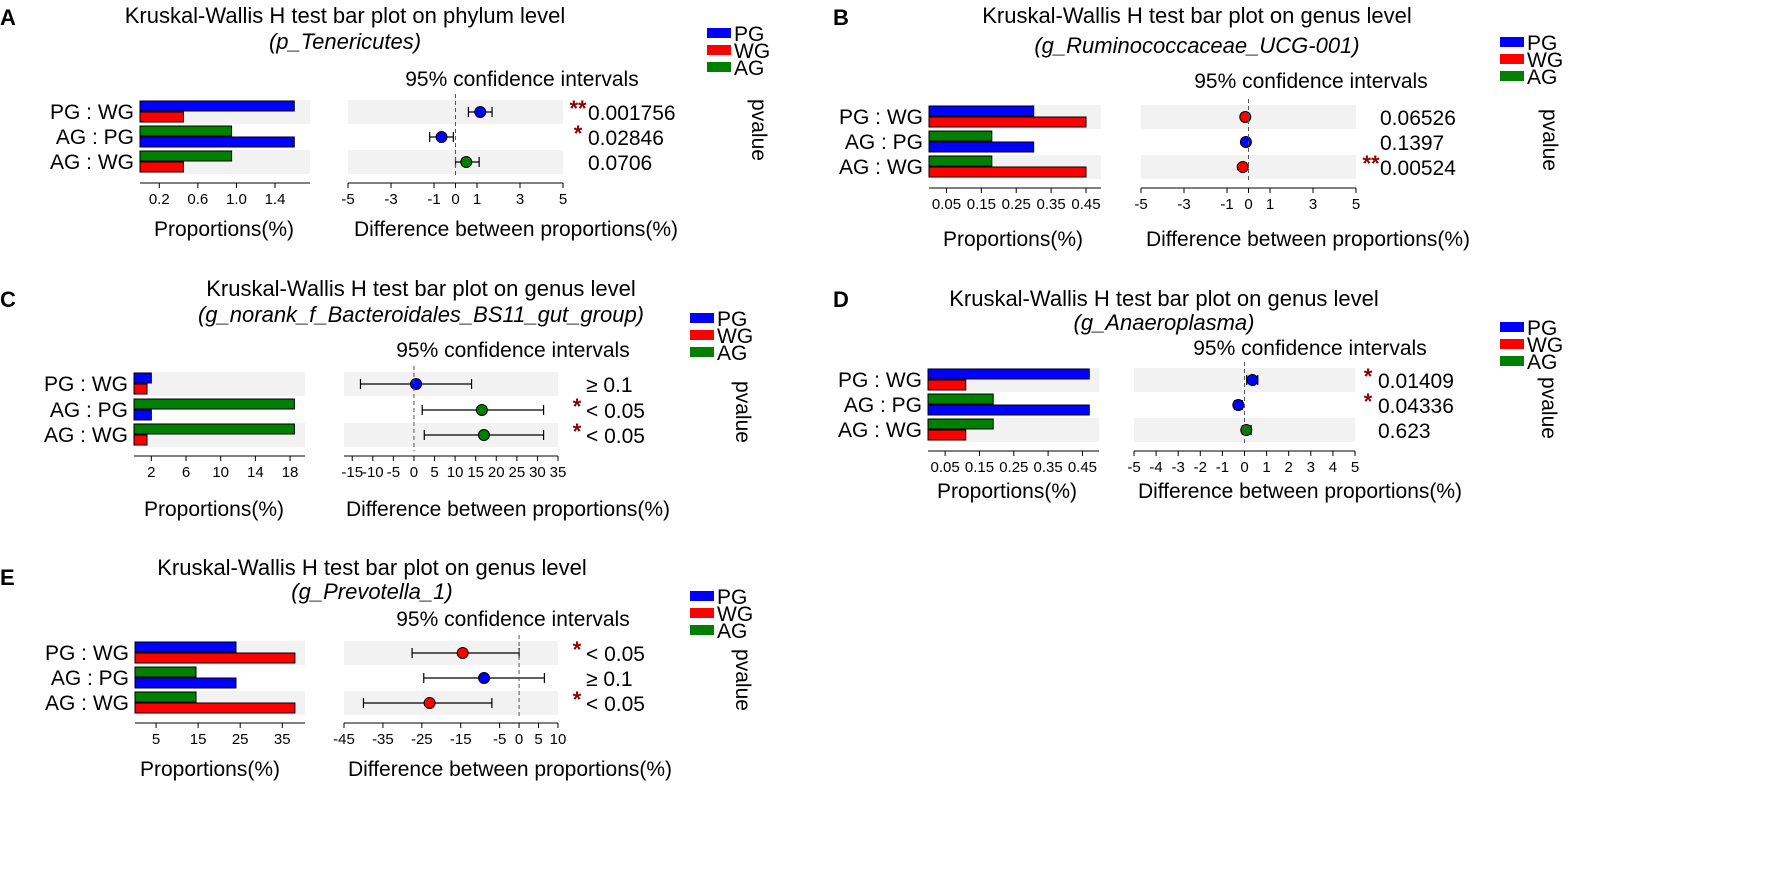  Describe the element at coordinates (626, 138) in the screenshot. I see `pvalue-text: 0.02846` at that location.